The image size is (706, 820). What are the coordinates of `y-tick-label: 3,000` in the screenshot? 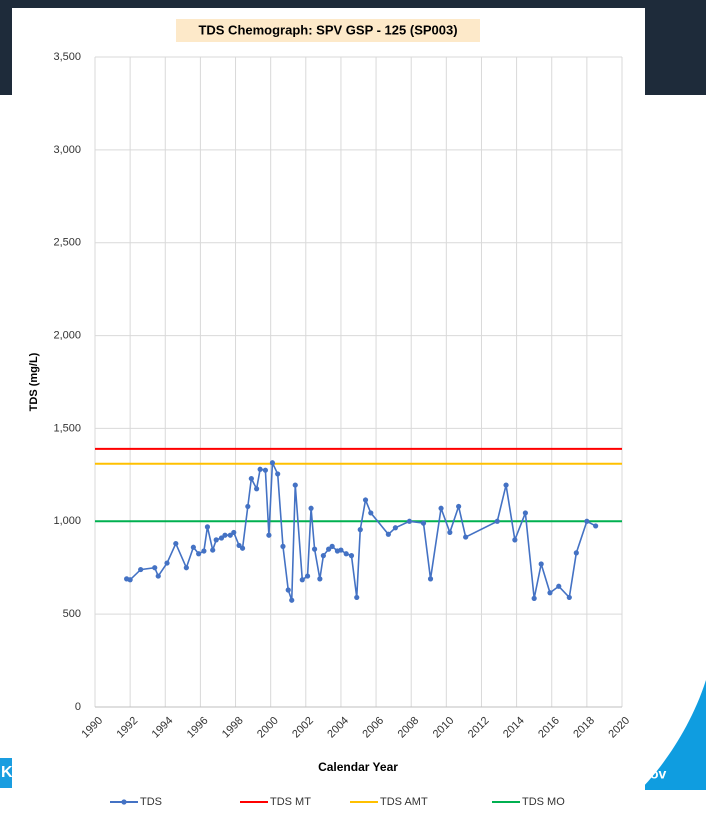 It's located at (67, 150).